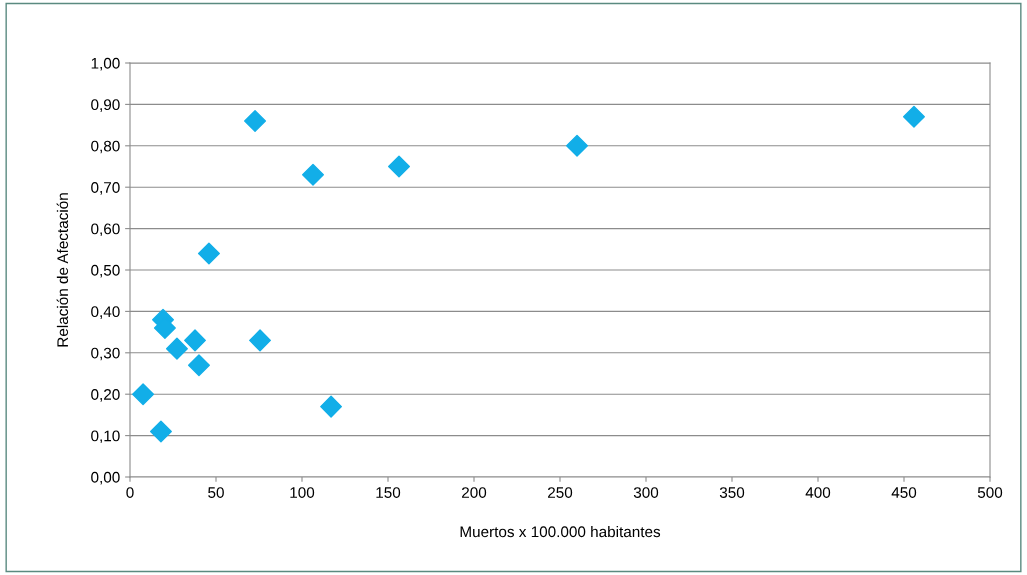 This screenshot has width=1027, height=575. What do you see at coordinates (474, 492) in the screenshot?
I see `x-tick-label: 200` at bounding box center [474, 492].